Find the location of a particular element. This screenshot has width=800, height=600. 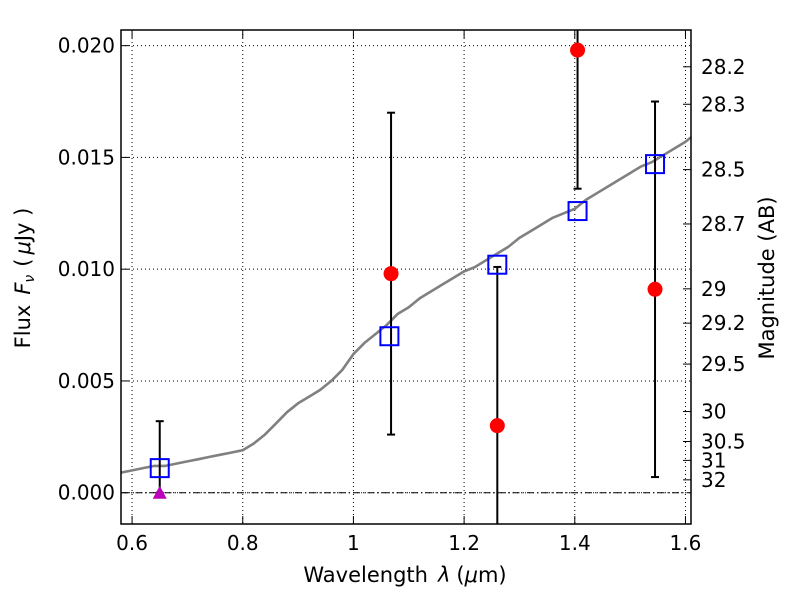

upper-limit-marker is located at coordinates (159, 492).